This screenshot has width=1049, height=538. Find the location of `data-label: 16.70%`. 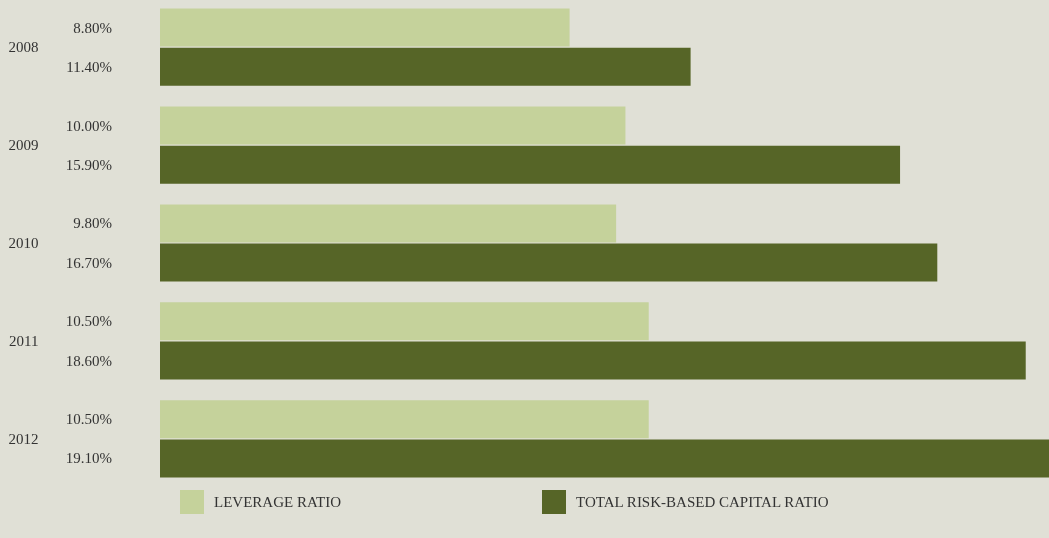

data-label: 16.70% is located at coordinates (88, 262).